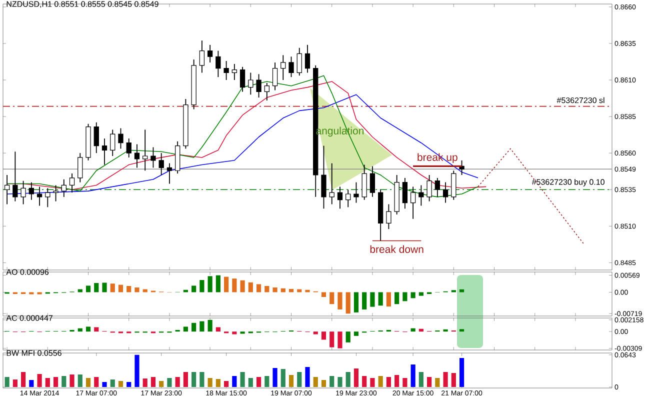  I want to click on annotation: break down, so click(397, 249).